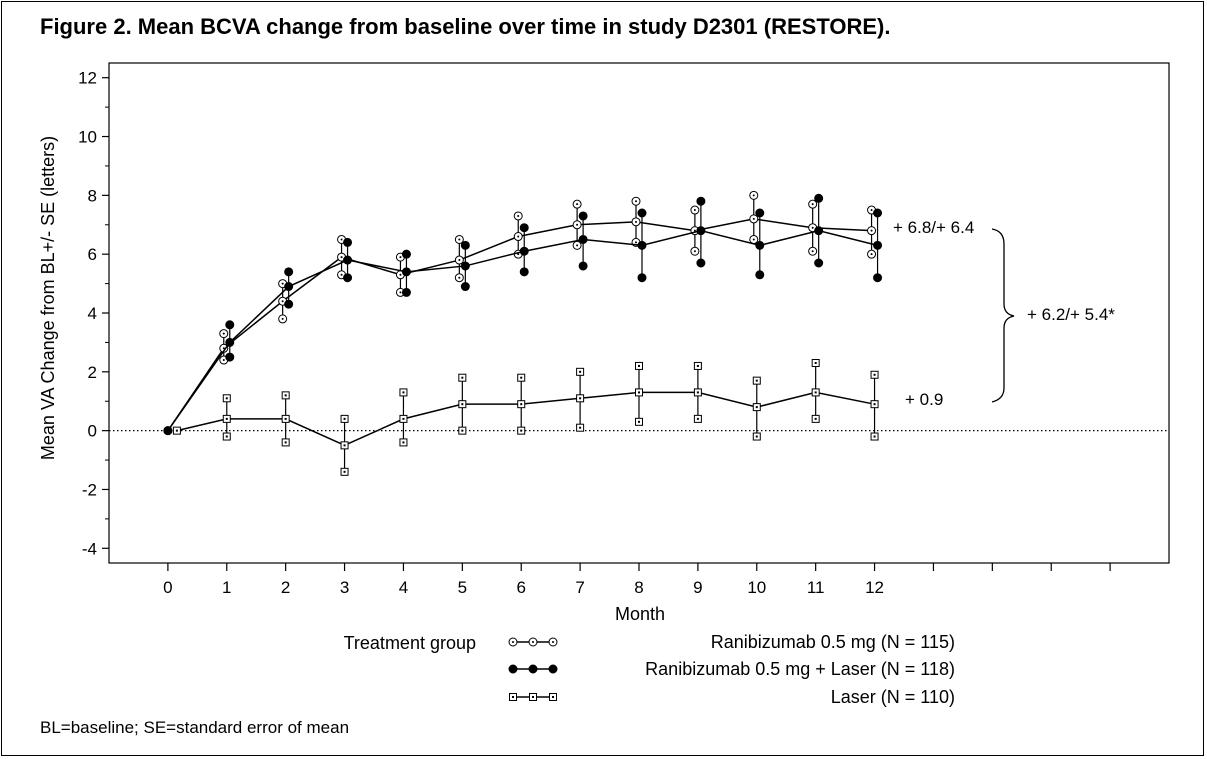  Describe the element at coordinates (697, 587) in the screenshot. I see `x-tick-label: 9` at that location.